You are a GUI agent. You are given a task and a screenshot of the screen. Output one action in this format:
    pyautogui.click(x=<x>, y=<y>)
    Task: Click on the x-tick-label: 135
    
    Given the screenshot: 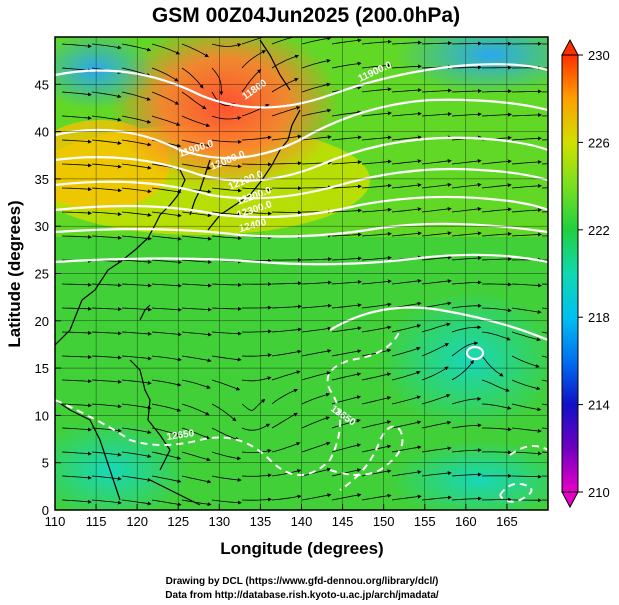 What is the action you would take?
    pyautogui.click(x=261, y=521)
    